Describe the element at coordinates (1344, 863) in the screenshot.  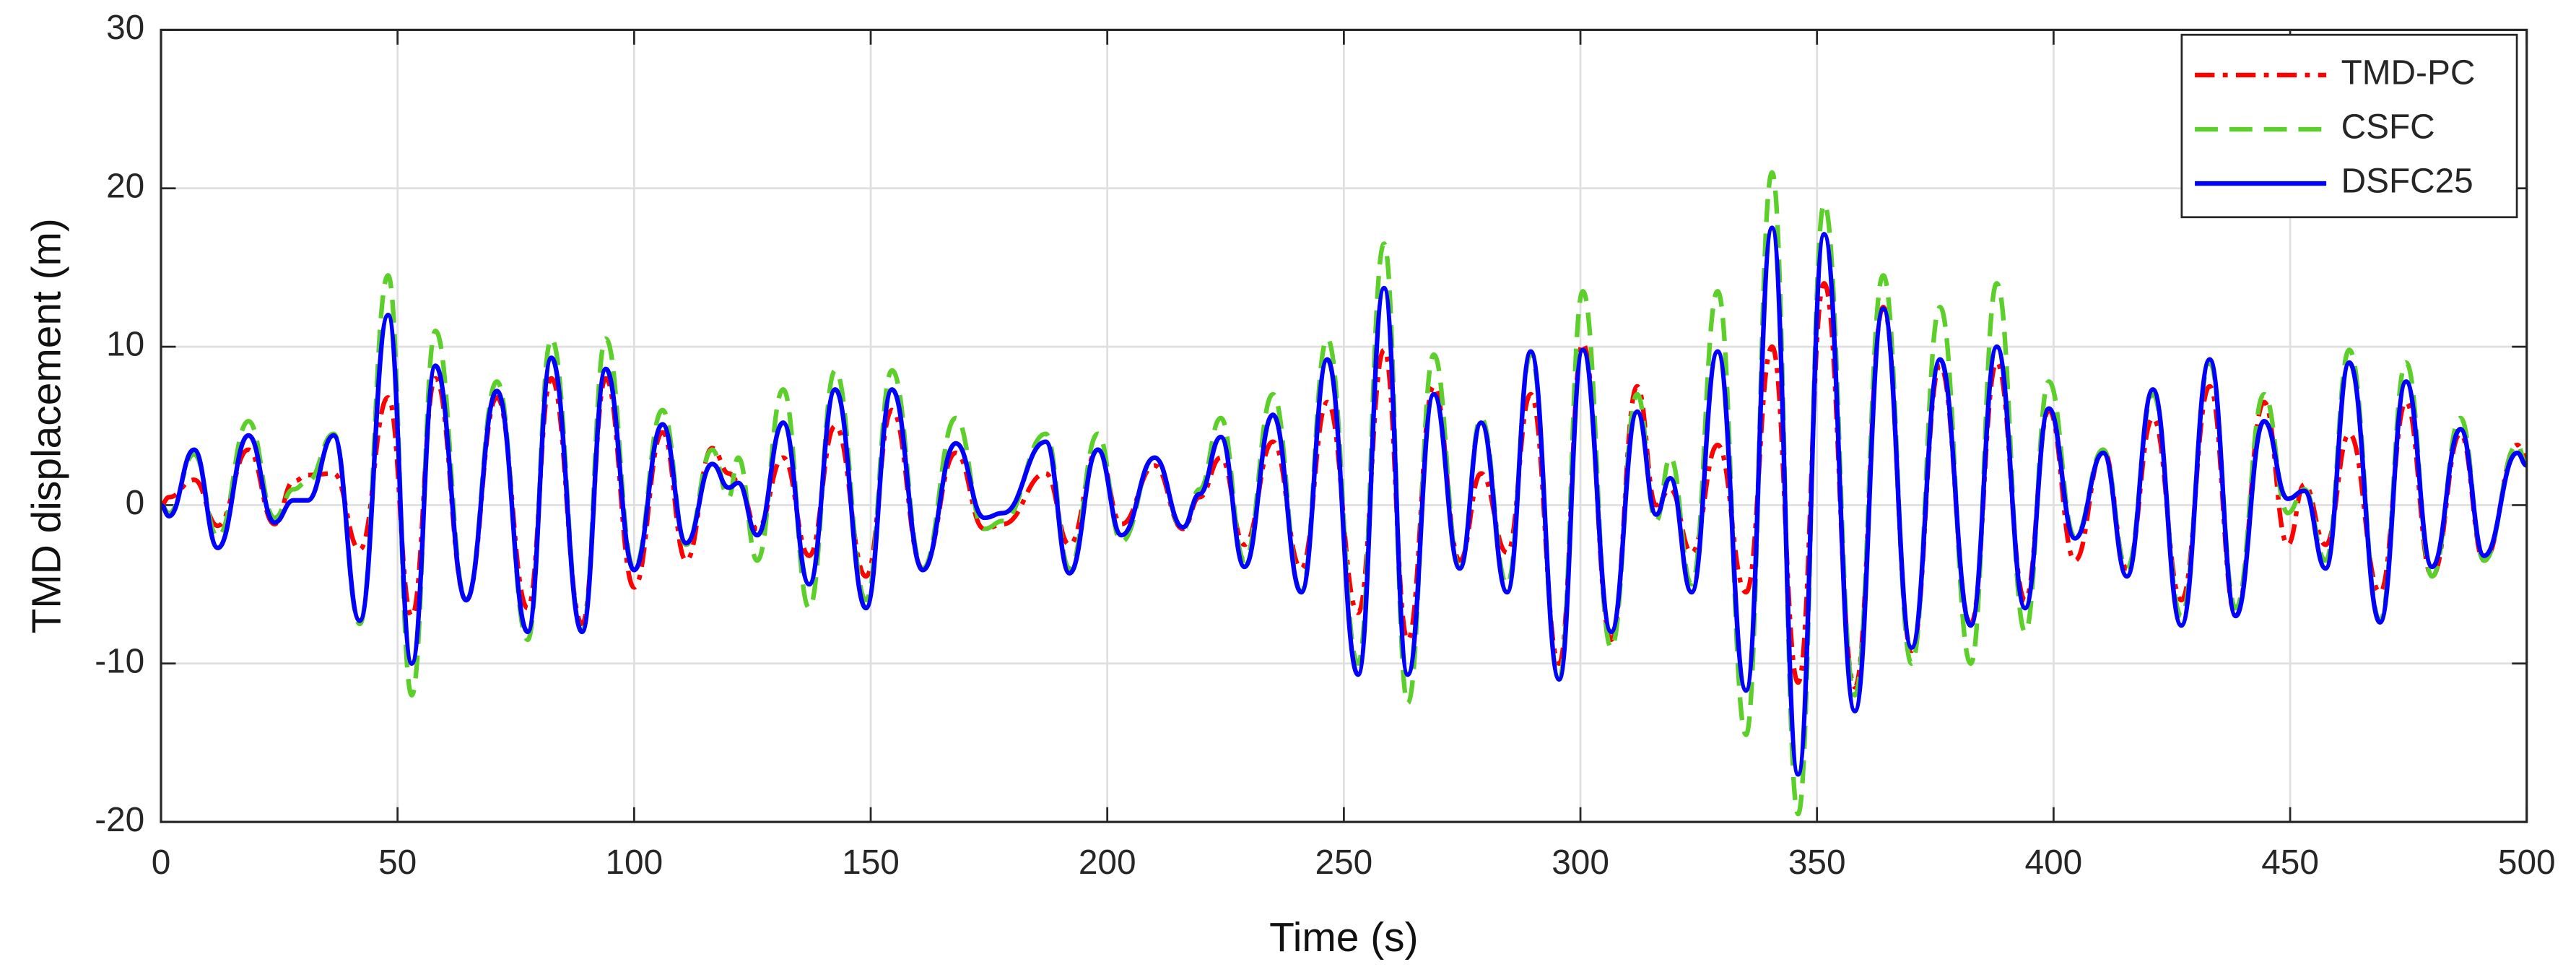
I see `x-tick-label: 250` at that location.